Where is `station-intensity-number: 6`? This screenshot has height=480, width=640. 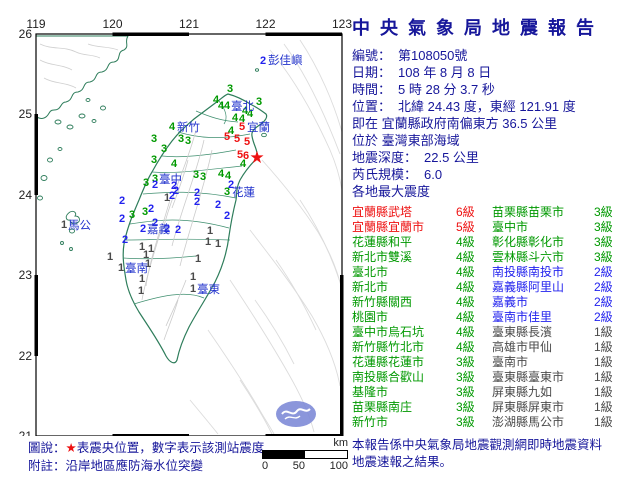
station-intensity-number: 6 is located at coordinates (246, 156).